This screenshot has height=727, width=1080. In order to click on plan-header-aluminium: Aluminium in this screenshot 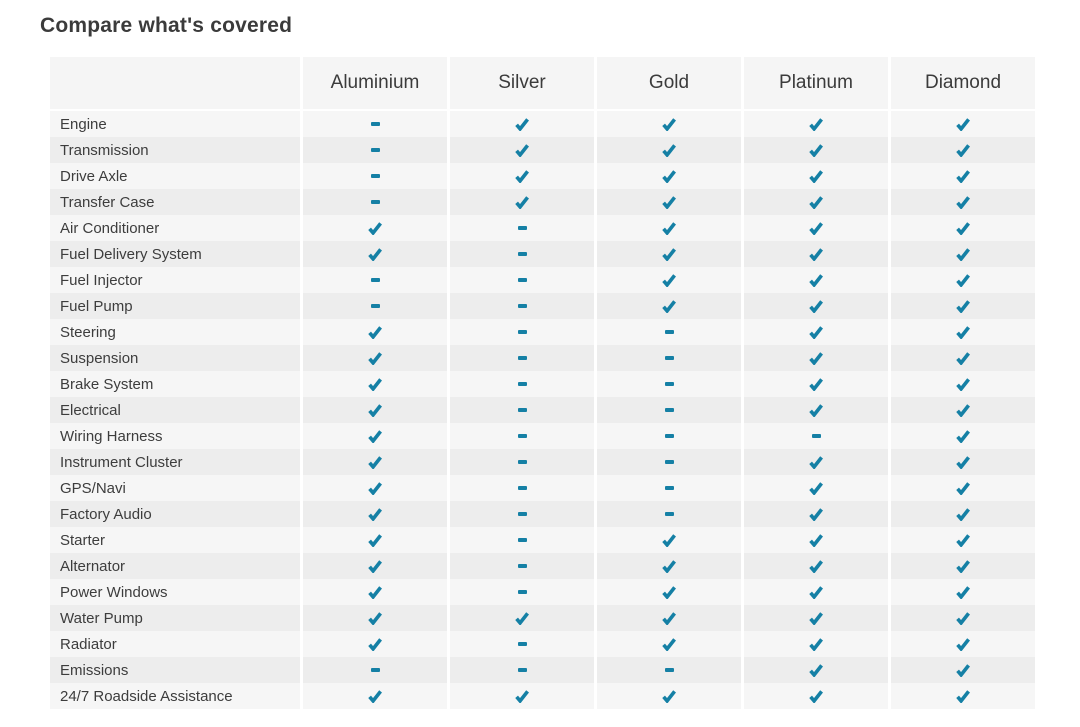, I will do `click(375, 83)`.